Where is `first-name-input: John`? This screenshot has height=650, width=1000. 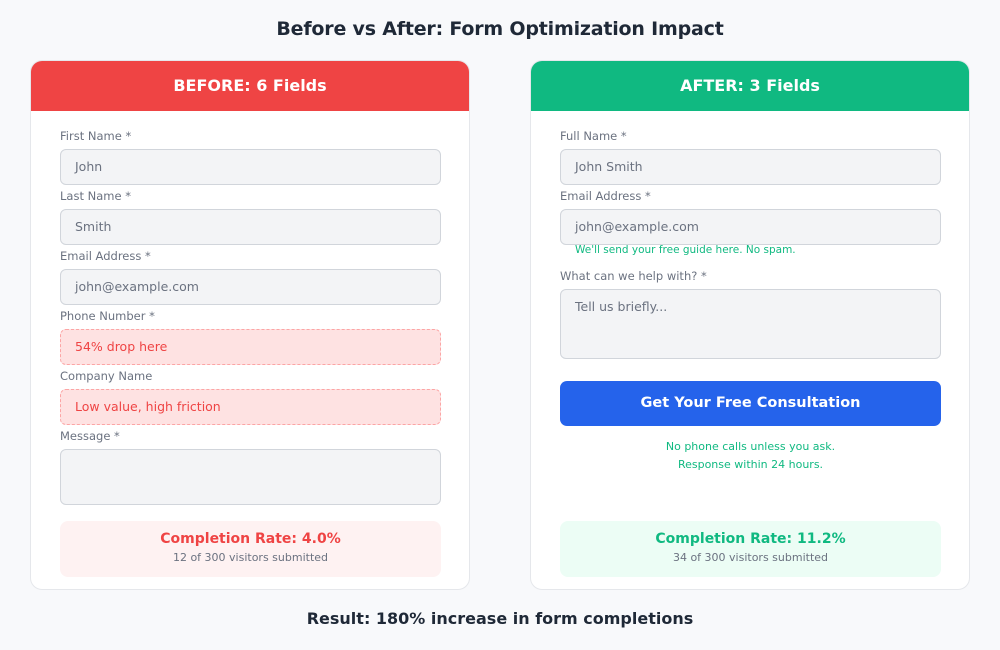 first-name-input: John is located at coordinates (250, 167).